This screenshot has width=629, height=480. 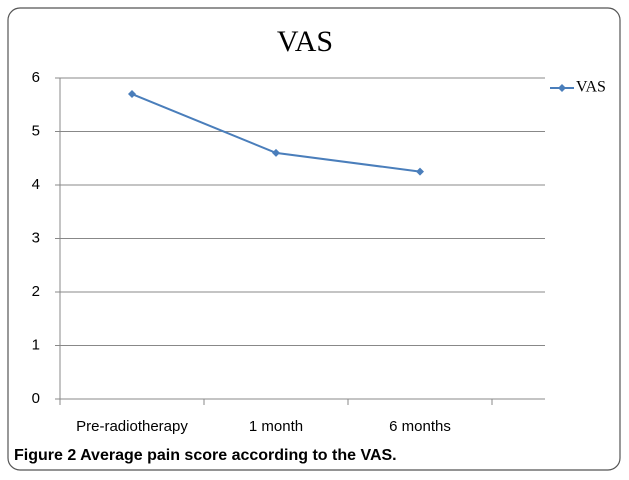 I want to click on y-tick-label: 5, so click(x=36, y=130).